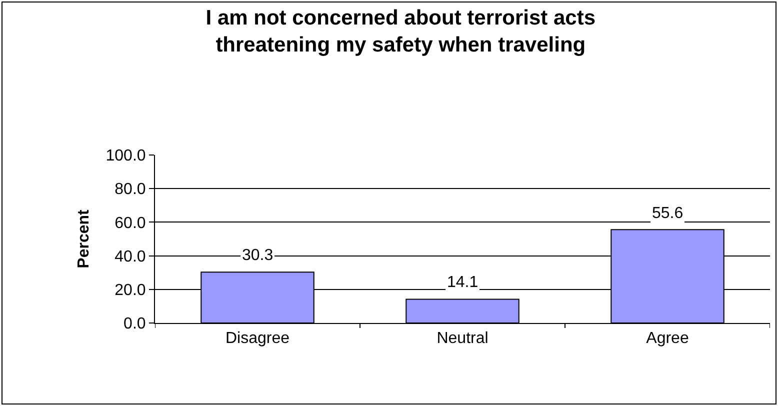 The height and width of the screenshot is (406, 778). What do you see at coordinates (667, 339) in the screenshot?
I see `x-tick-label: Agree` at bounding box center [667, 339].